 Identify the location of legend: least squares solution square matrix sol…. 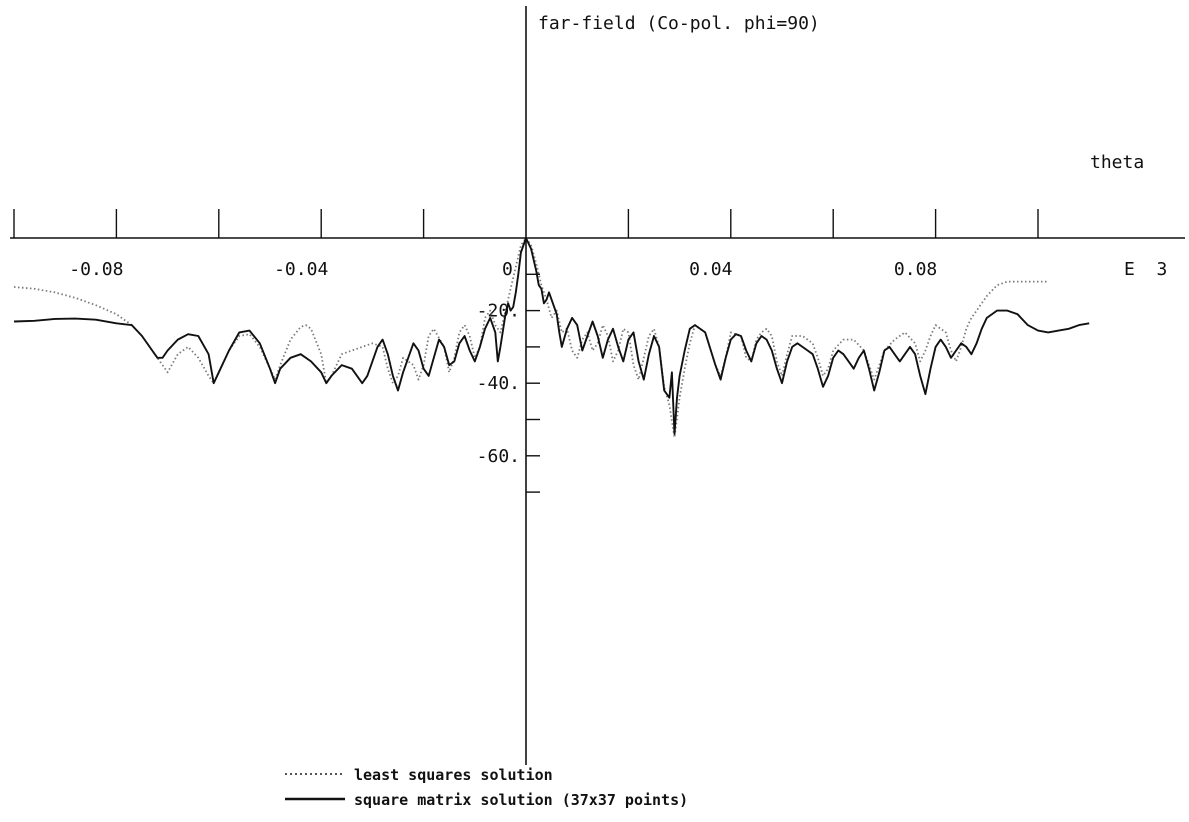
(486, 787).